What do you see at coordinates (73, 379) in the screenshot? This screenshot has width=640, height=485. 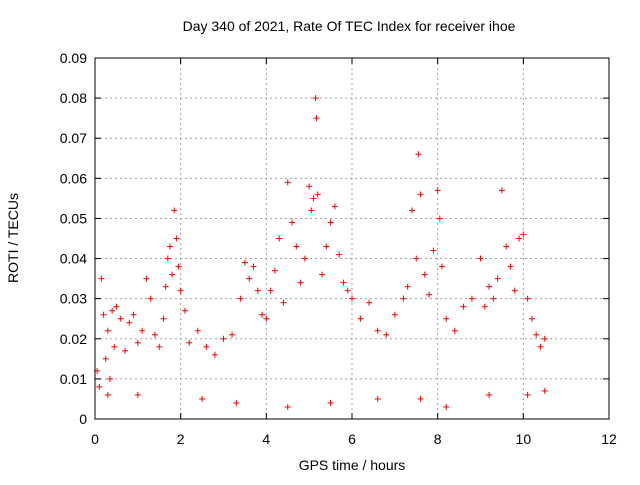 I see `y-tick-label: 0.01` at bounding box center [73, 379].